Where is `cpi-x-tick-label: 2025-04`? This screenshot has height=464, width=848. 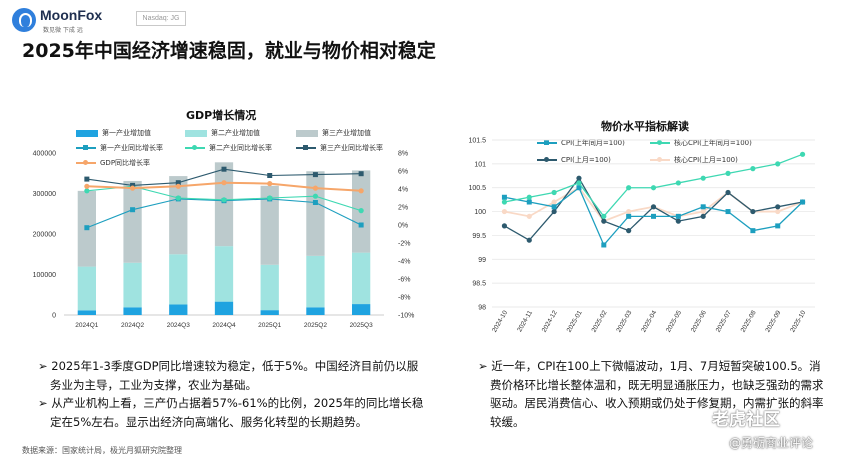
cpi-x-tick-label: 2025-04 is located at coordinates (649, 321).